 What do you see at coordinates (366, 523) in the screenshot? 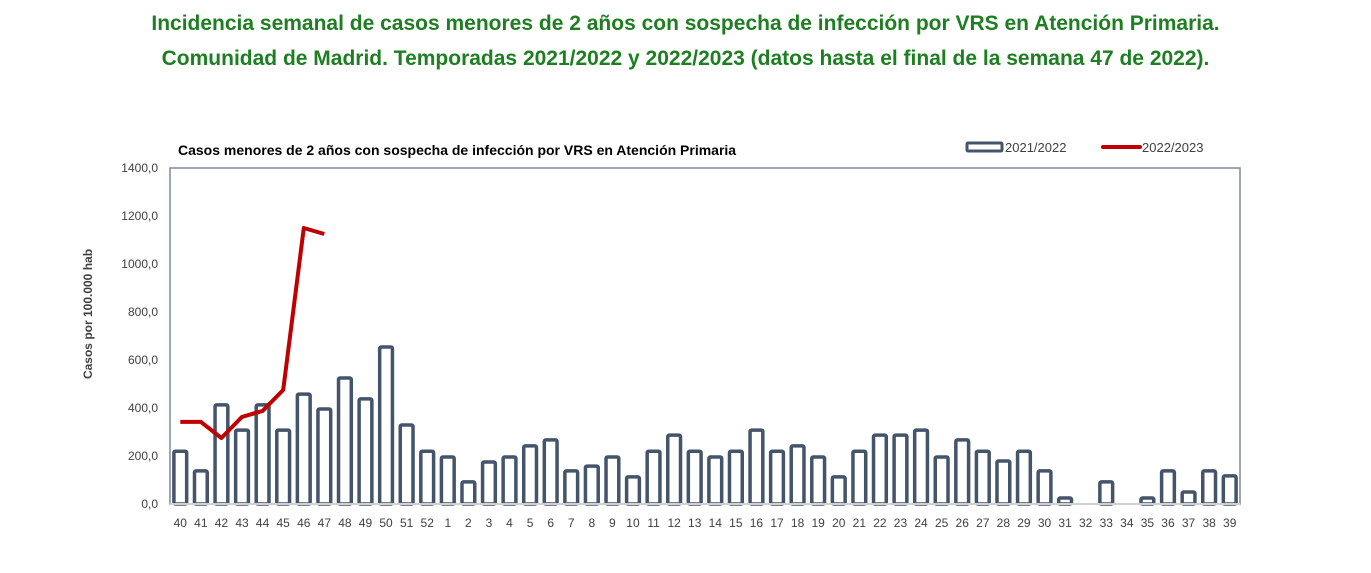
I see `x-tick-label: 49` at bounding box center [366, 523].